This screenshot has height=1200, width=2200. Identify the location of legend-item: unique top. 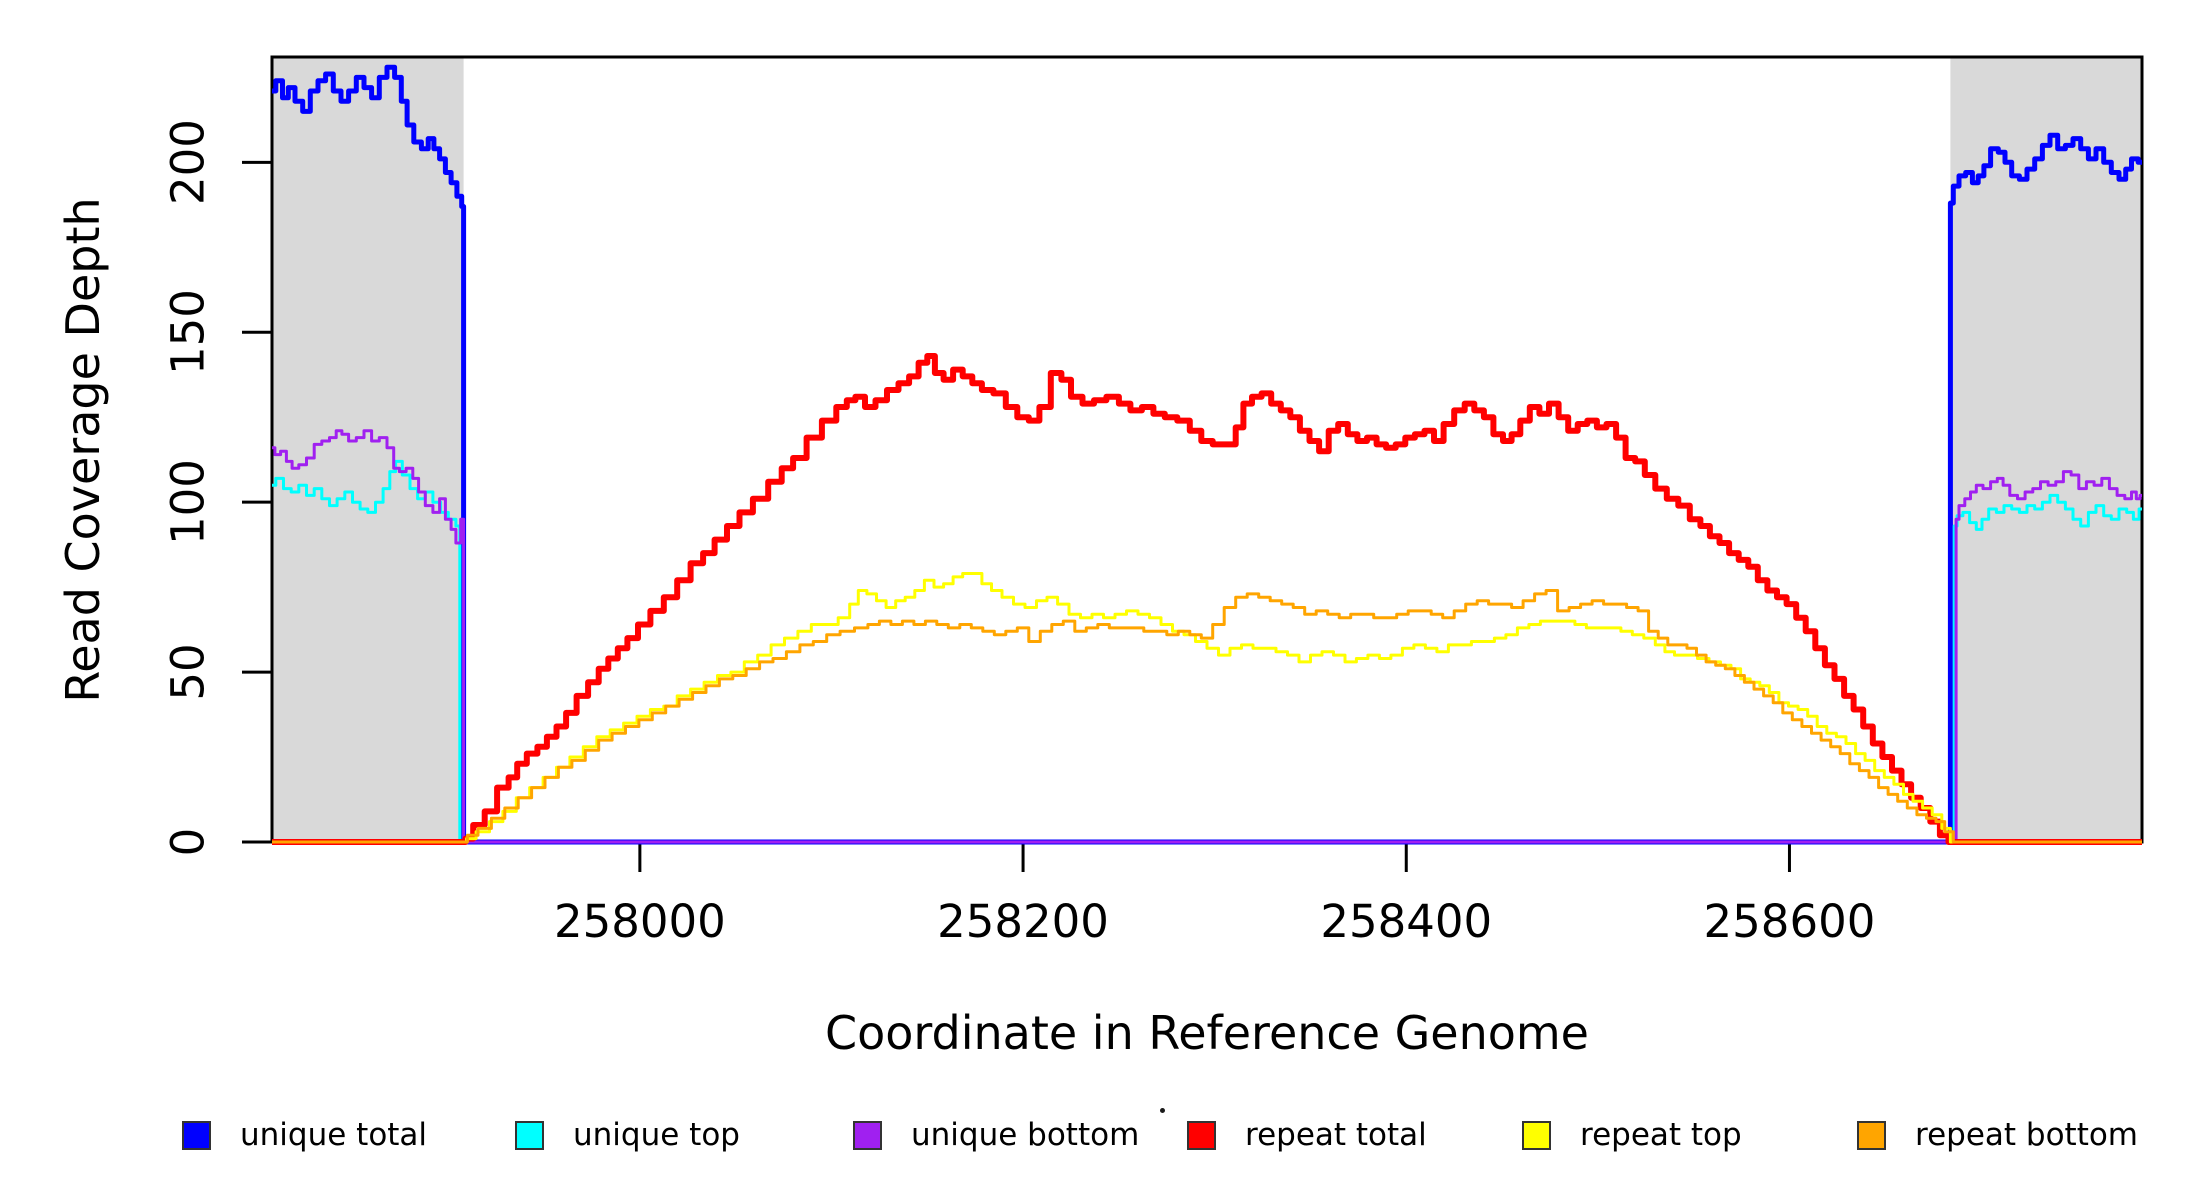
(627, 1135).